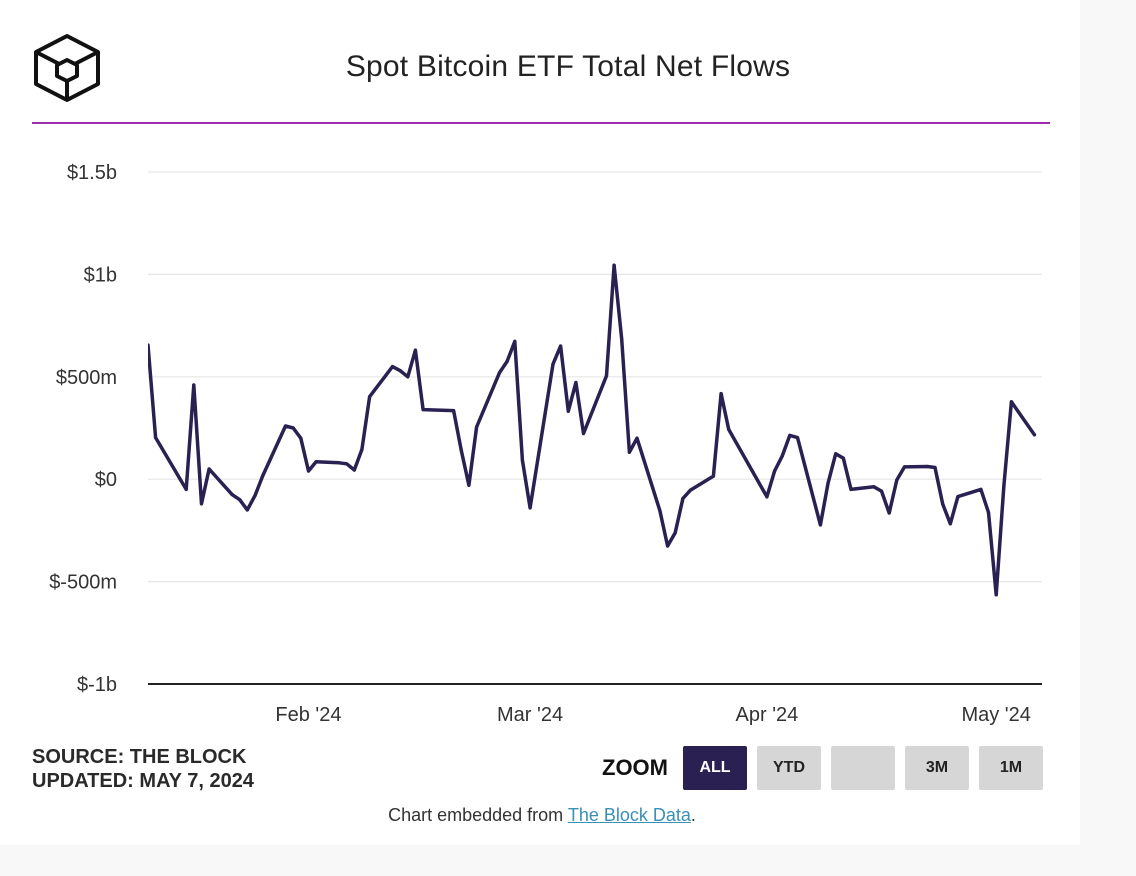 This screenshot has width=1136, height=876. I want to click on y-tick-label: $1.5b, so click(92, 173).